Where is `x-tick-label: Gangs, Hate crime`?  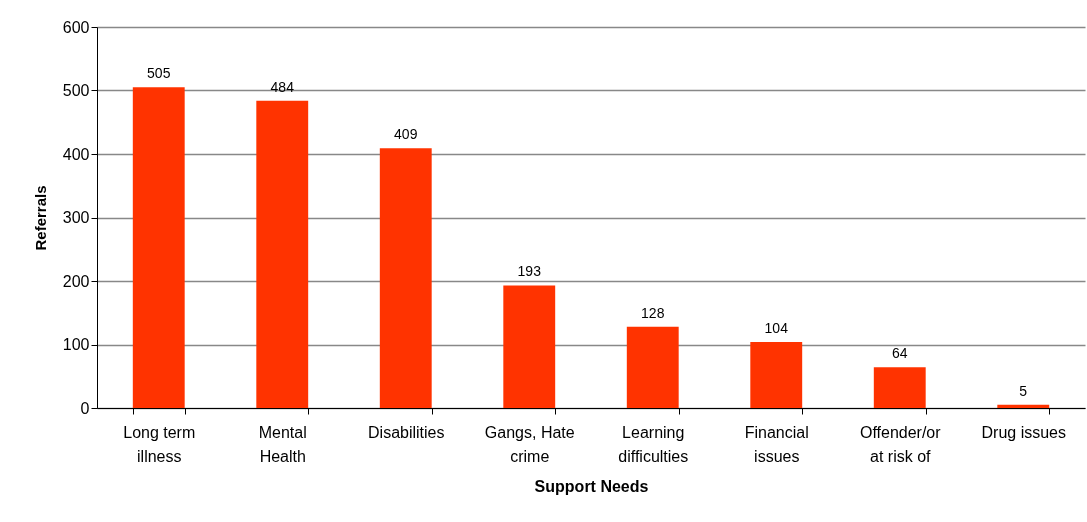 x-tick-label: Gangs, Hate crime is located at coordinates (529, 444).